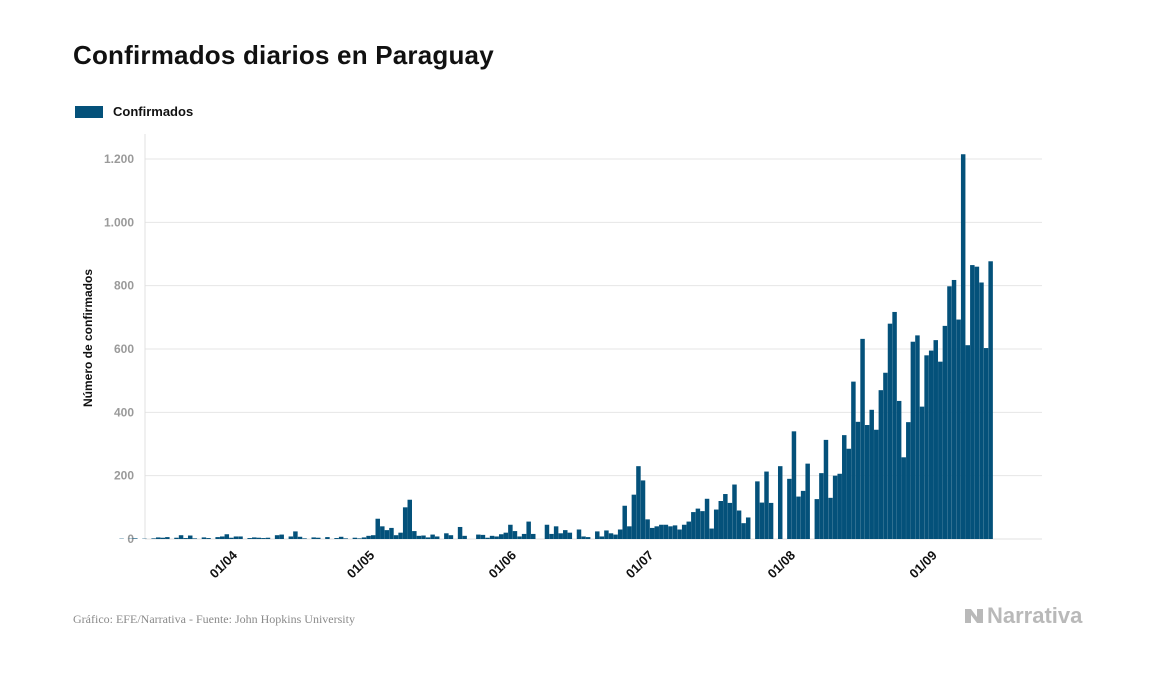 Image resolution: width=1157 pixels, height=674 pixels. Describe the element at coordinates (119, 222) in the screenshot. I see `y-tick-label: 1.000` at that location.